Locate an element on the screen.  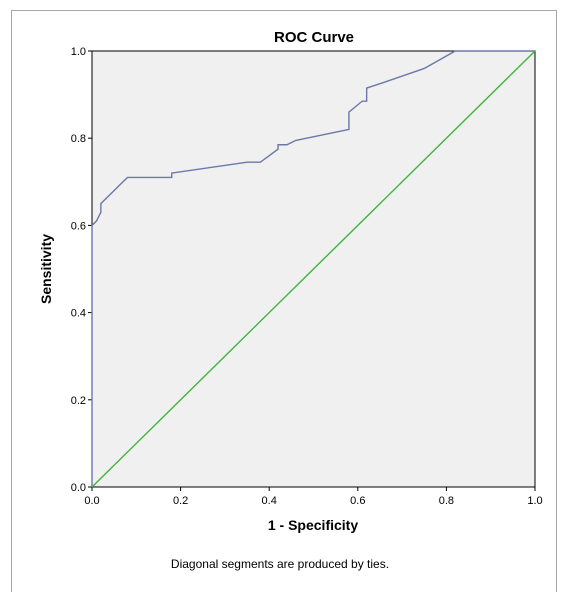
y-axis-title: Sensitivity is located at coordinates (46, 269).